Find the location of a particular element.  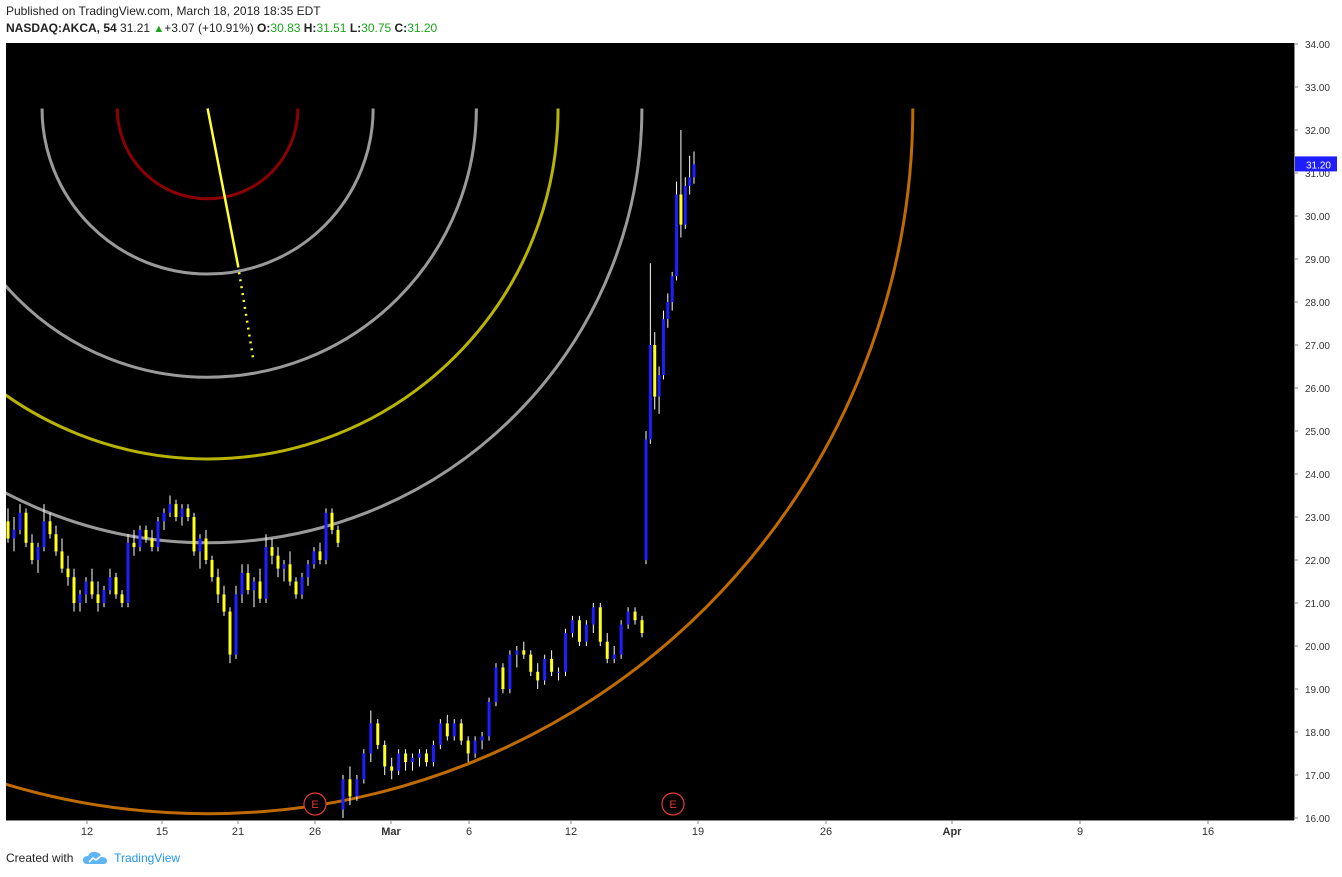

time-tick-label: 12 is located at coordinates (571, 832).